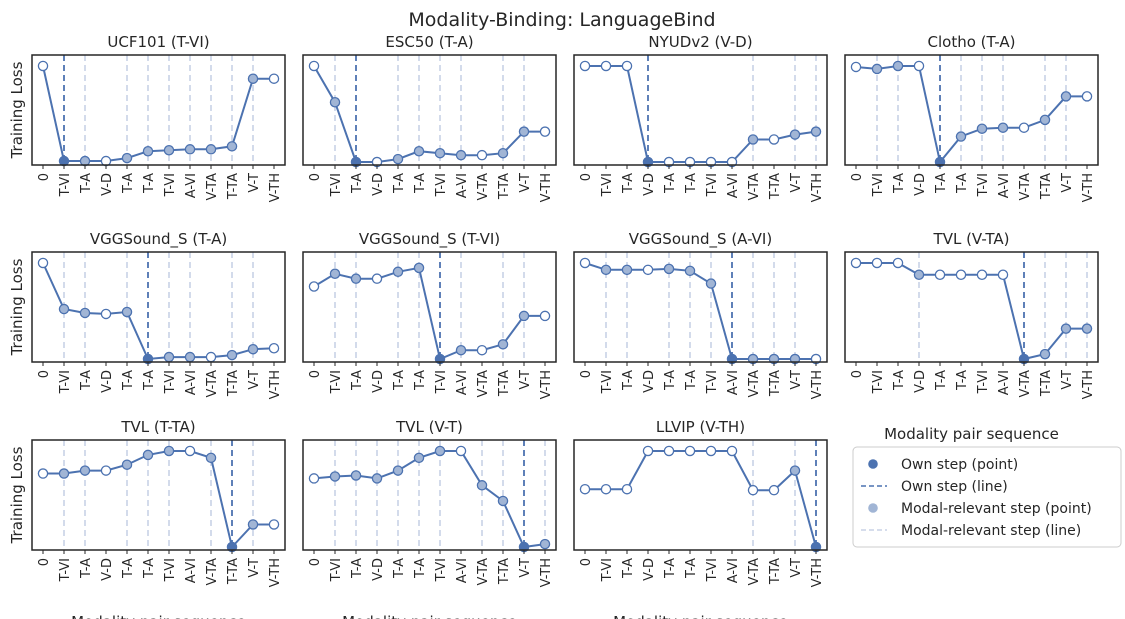 This screenshot has height=619, width=1125. I want to click on legend-item-own-line: Own step (line), so click(934, 487).